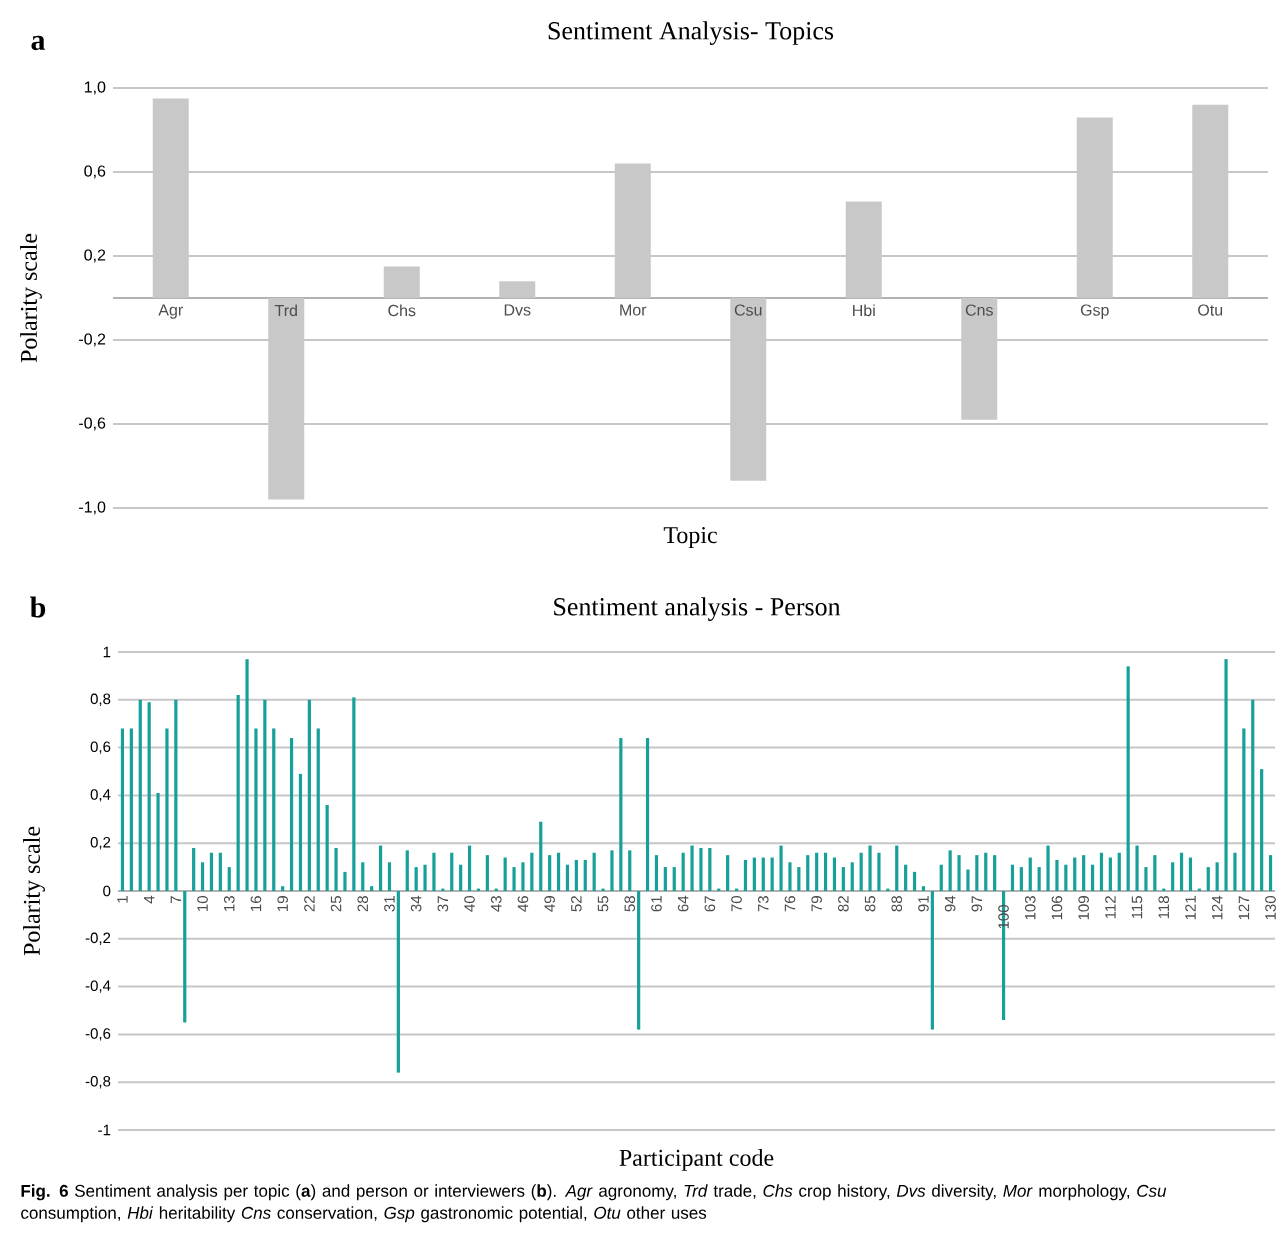 This screenshot has height=1236, width=1280. I want to click on x-tick-label: 13, so click(229, 903).